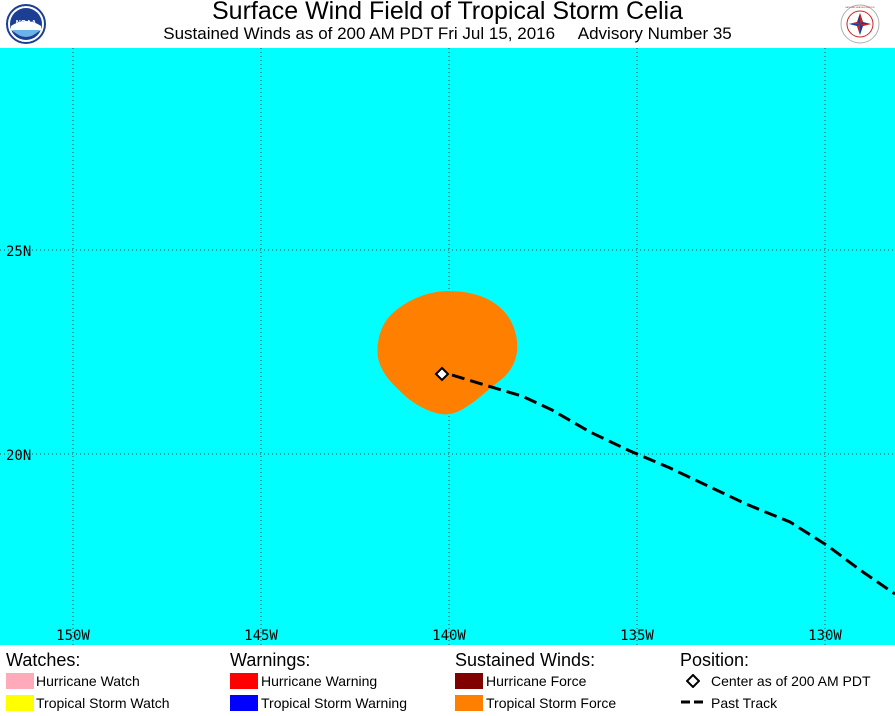  I want to click on lon-label-140w: 140W, so click(449, 636).